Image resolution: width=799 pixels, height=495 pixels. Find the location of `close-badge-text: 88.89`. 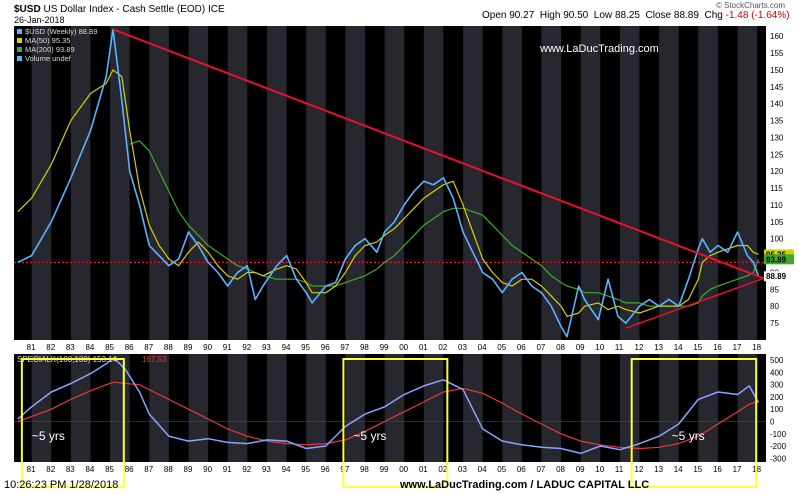

close-badge-text: 88.89 is located at coordinates (776, 276).